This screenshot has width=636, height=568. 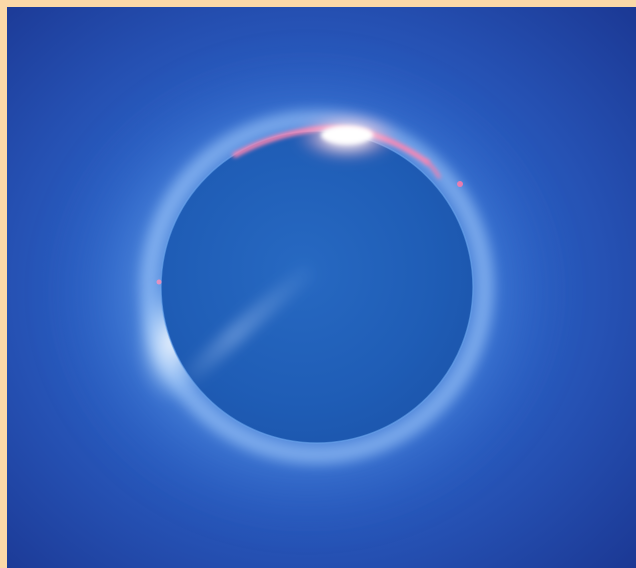 What do you see at coordinates (433, 169) in the screenshot?
I see `prominence-right` at bounding box center [433, 169].